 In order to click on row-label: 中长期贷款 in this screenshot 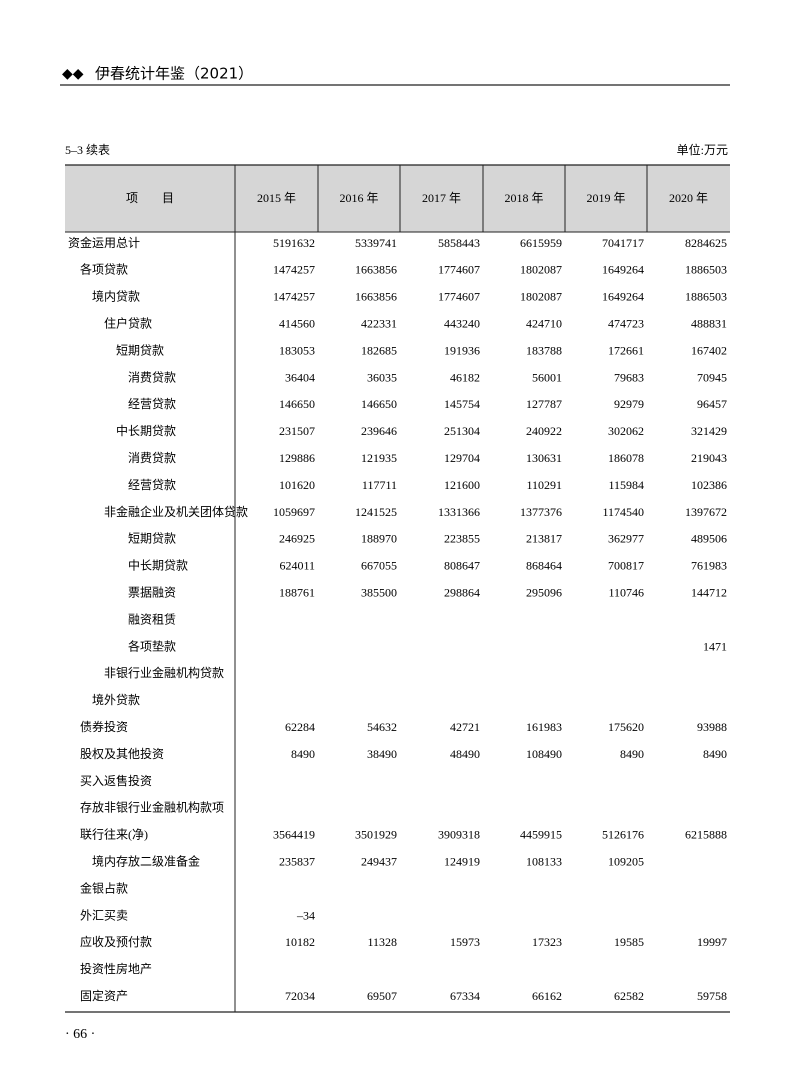, I will do `click(158, 565)`.